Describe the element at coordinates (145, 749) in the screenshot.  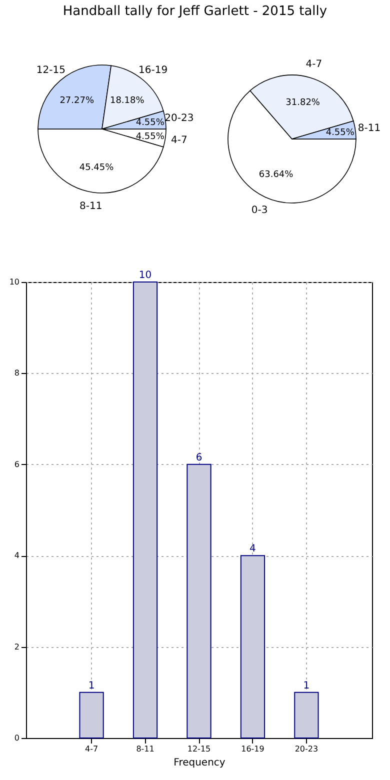
I see `x-tick-label: 8-11` at that location.